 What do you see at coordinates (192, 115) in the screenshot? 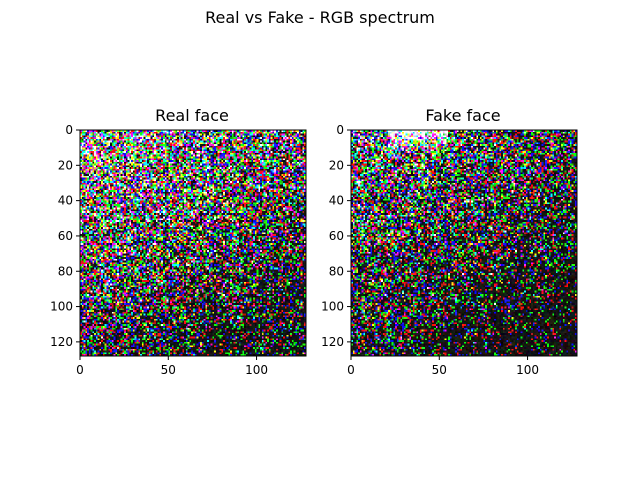
I see `panel-title-real-face: Real face` at bounding box center [192, 115].